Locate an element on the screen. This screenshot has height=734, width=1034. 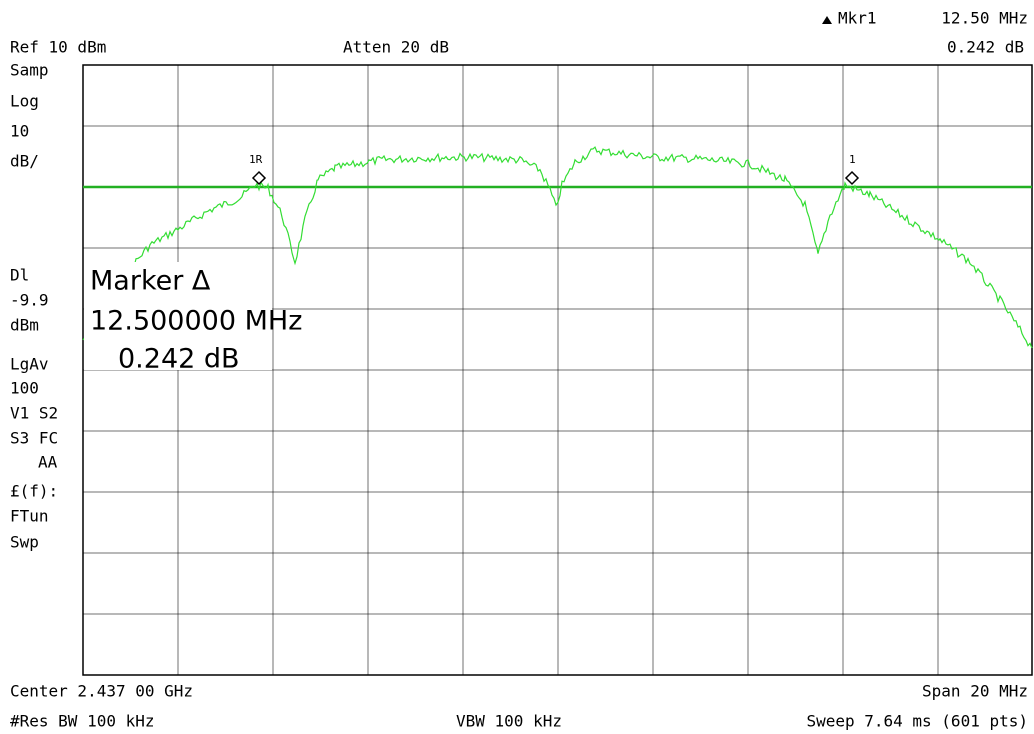
side-label: LgAv is located at coordinates (29, 364).